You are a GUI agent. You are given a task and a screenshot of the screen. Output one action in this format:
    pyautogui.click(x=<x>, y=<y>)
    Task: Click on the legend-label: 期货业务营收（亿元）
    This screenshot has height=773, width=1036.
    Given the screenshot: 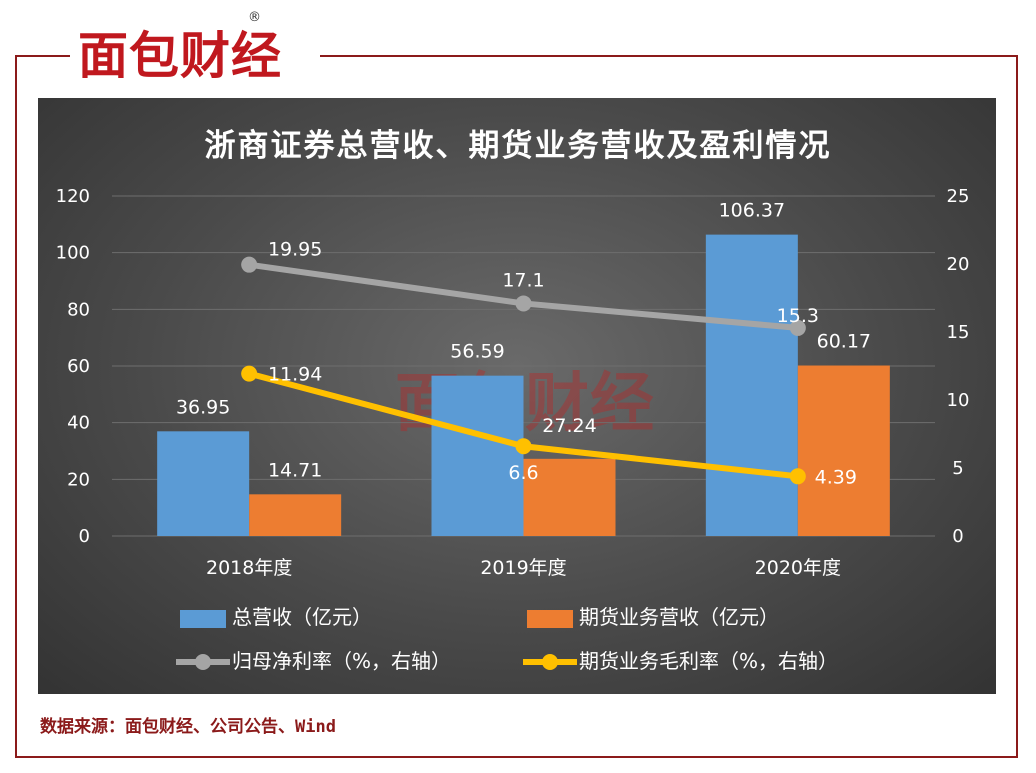 What is the action you would take?
    pyautogui.click(x=679, y=617)
    